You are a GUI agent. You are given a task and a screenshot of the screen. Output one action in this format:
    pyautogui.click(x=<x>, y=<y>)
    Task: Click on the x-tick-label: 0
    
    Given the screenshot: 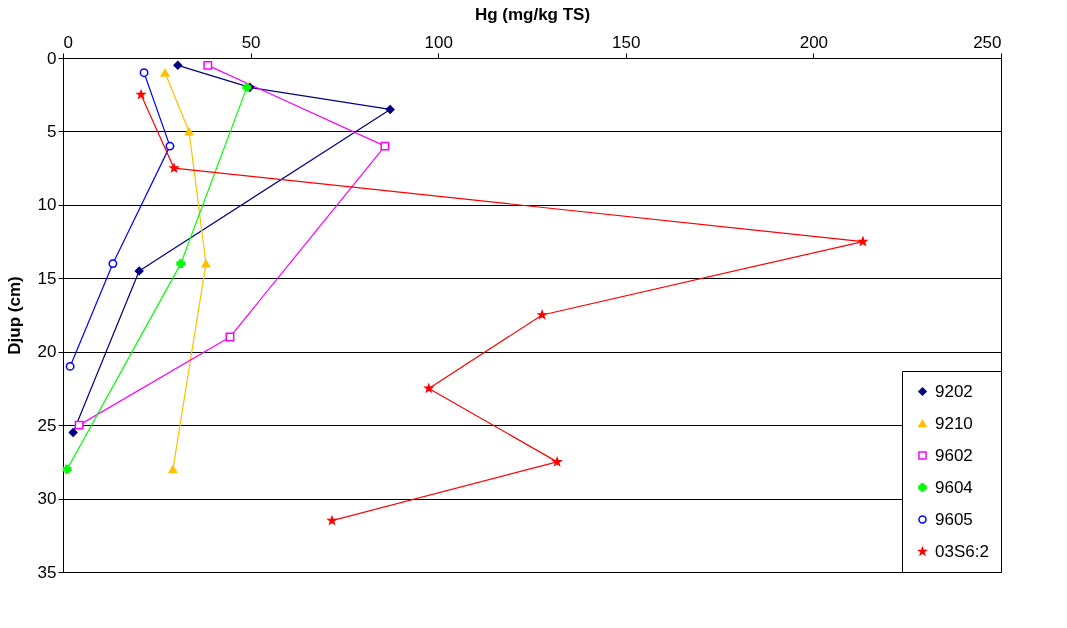 What is the action you would take?
    pyautogui.click(x=68, y=42)
    